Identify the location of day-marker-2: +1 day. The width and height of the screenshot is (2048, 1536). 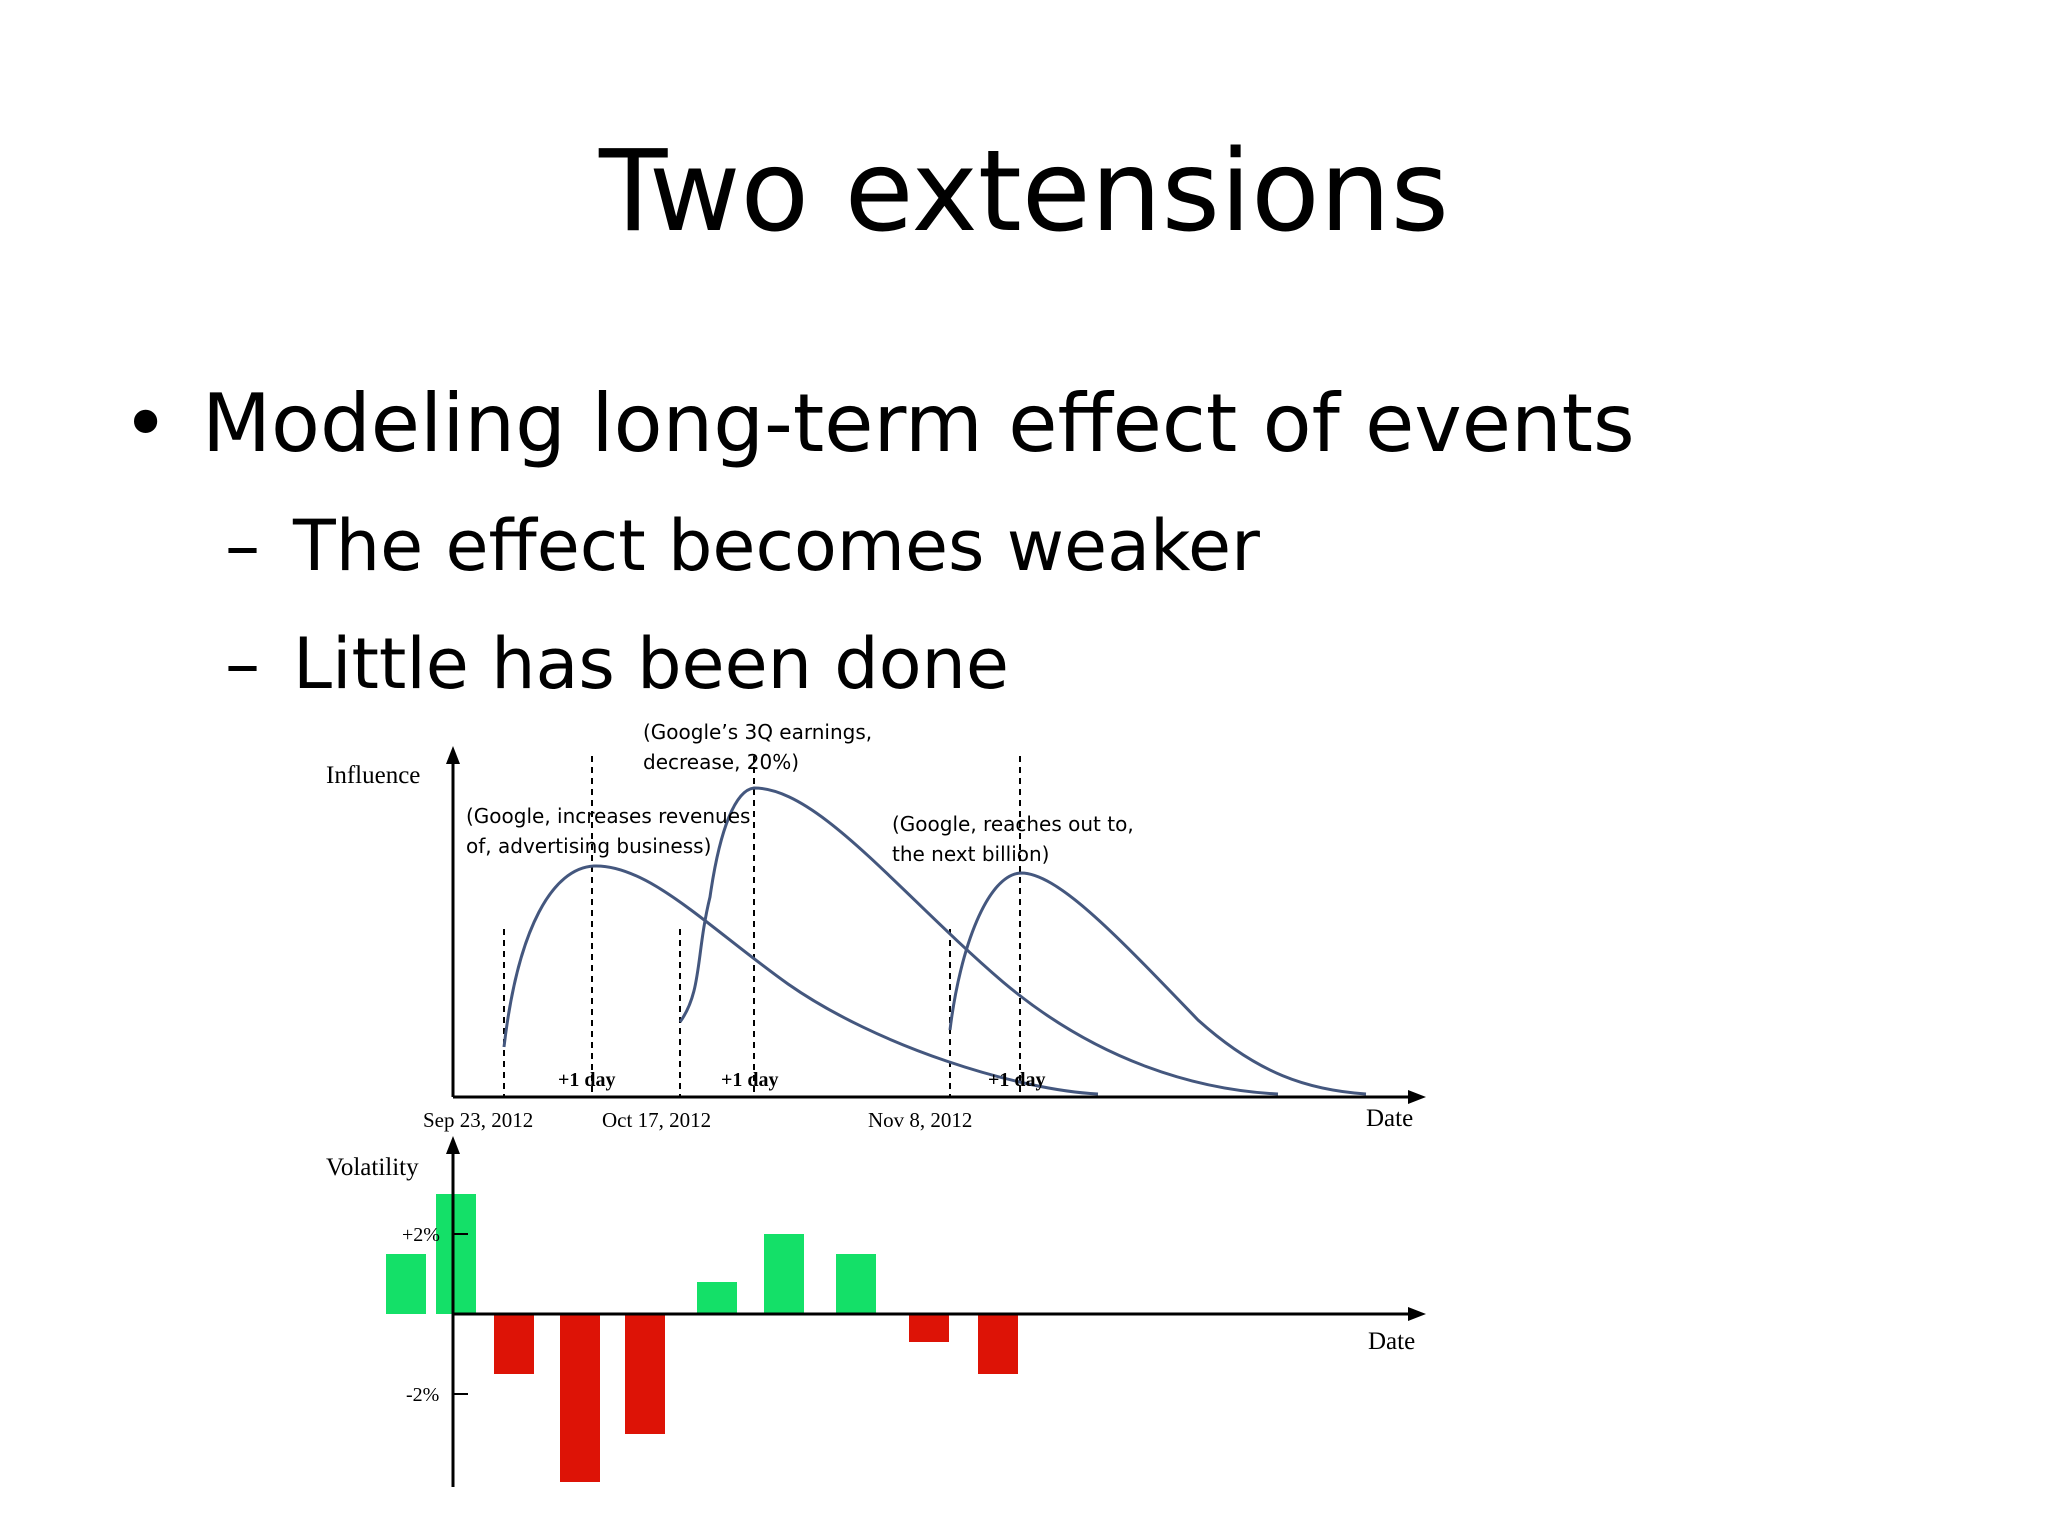
(750, 1080).